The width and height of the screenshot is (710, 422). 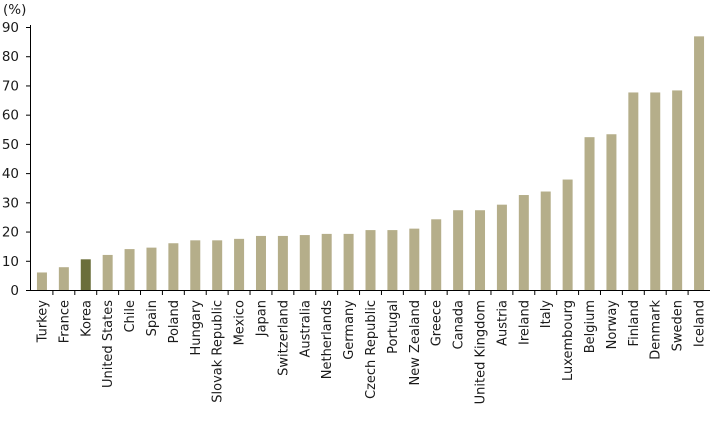 I want to click on y-tick-label: 0, so click(x=14, y=291).